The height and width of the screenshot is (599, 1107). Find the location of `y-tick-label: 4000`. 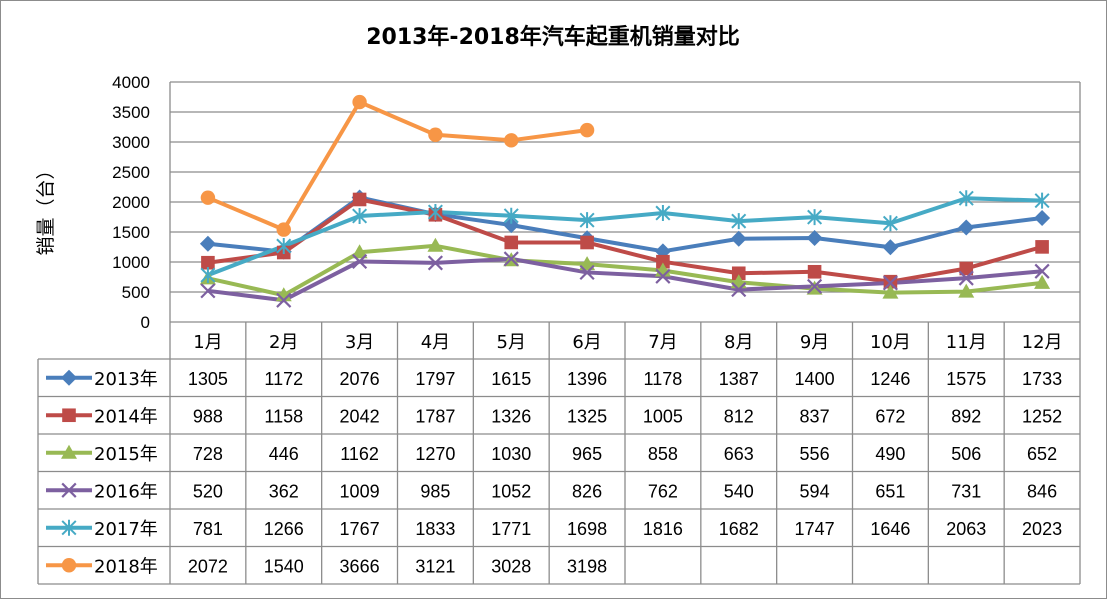

y-tick-label: 4000 is located at coordinates (131, 82).